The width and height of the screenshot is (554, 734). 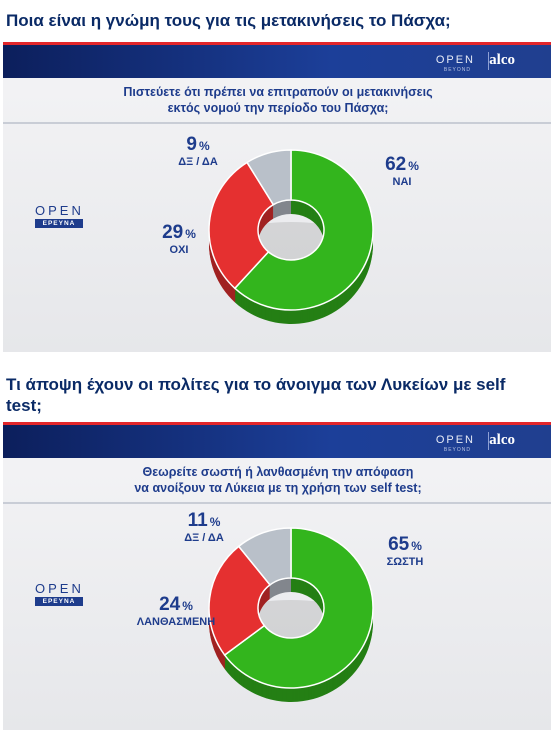 What do you see at coordinates (402, 182) in the screenshot?
I see `slice-label: ΝΑΙ` at bounding box center [402, 182].